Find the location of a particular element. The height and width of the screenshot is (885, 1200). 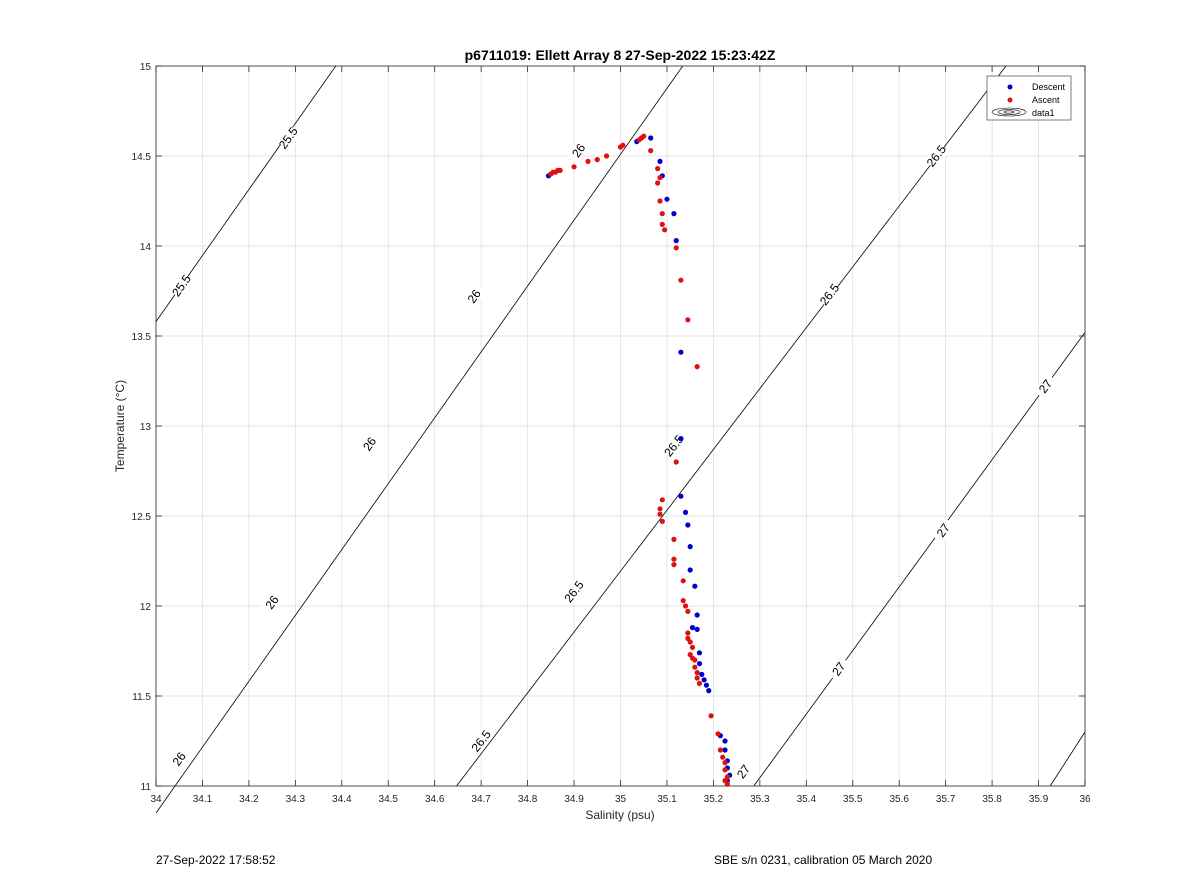

footer-sensor-info: SBE s/n 0231, calibration 05 March 2020 is located at coordinates (823, 860).